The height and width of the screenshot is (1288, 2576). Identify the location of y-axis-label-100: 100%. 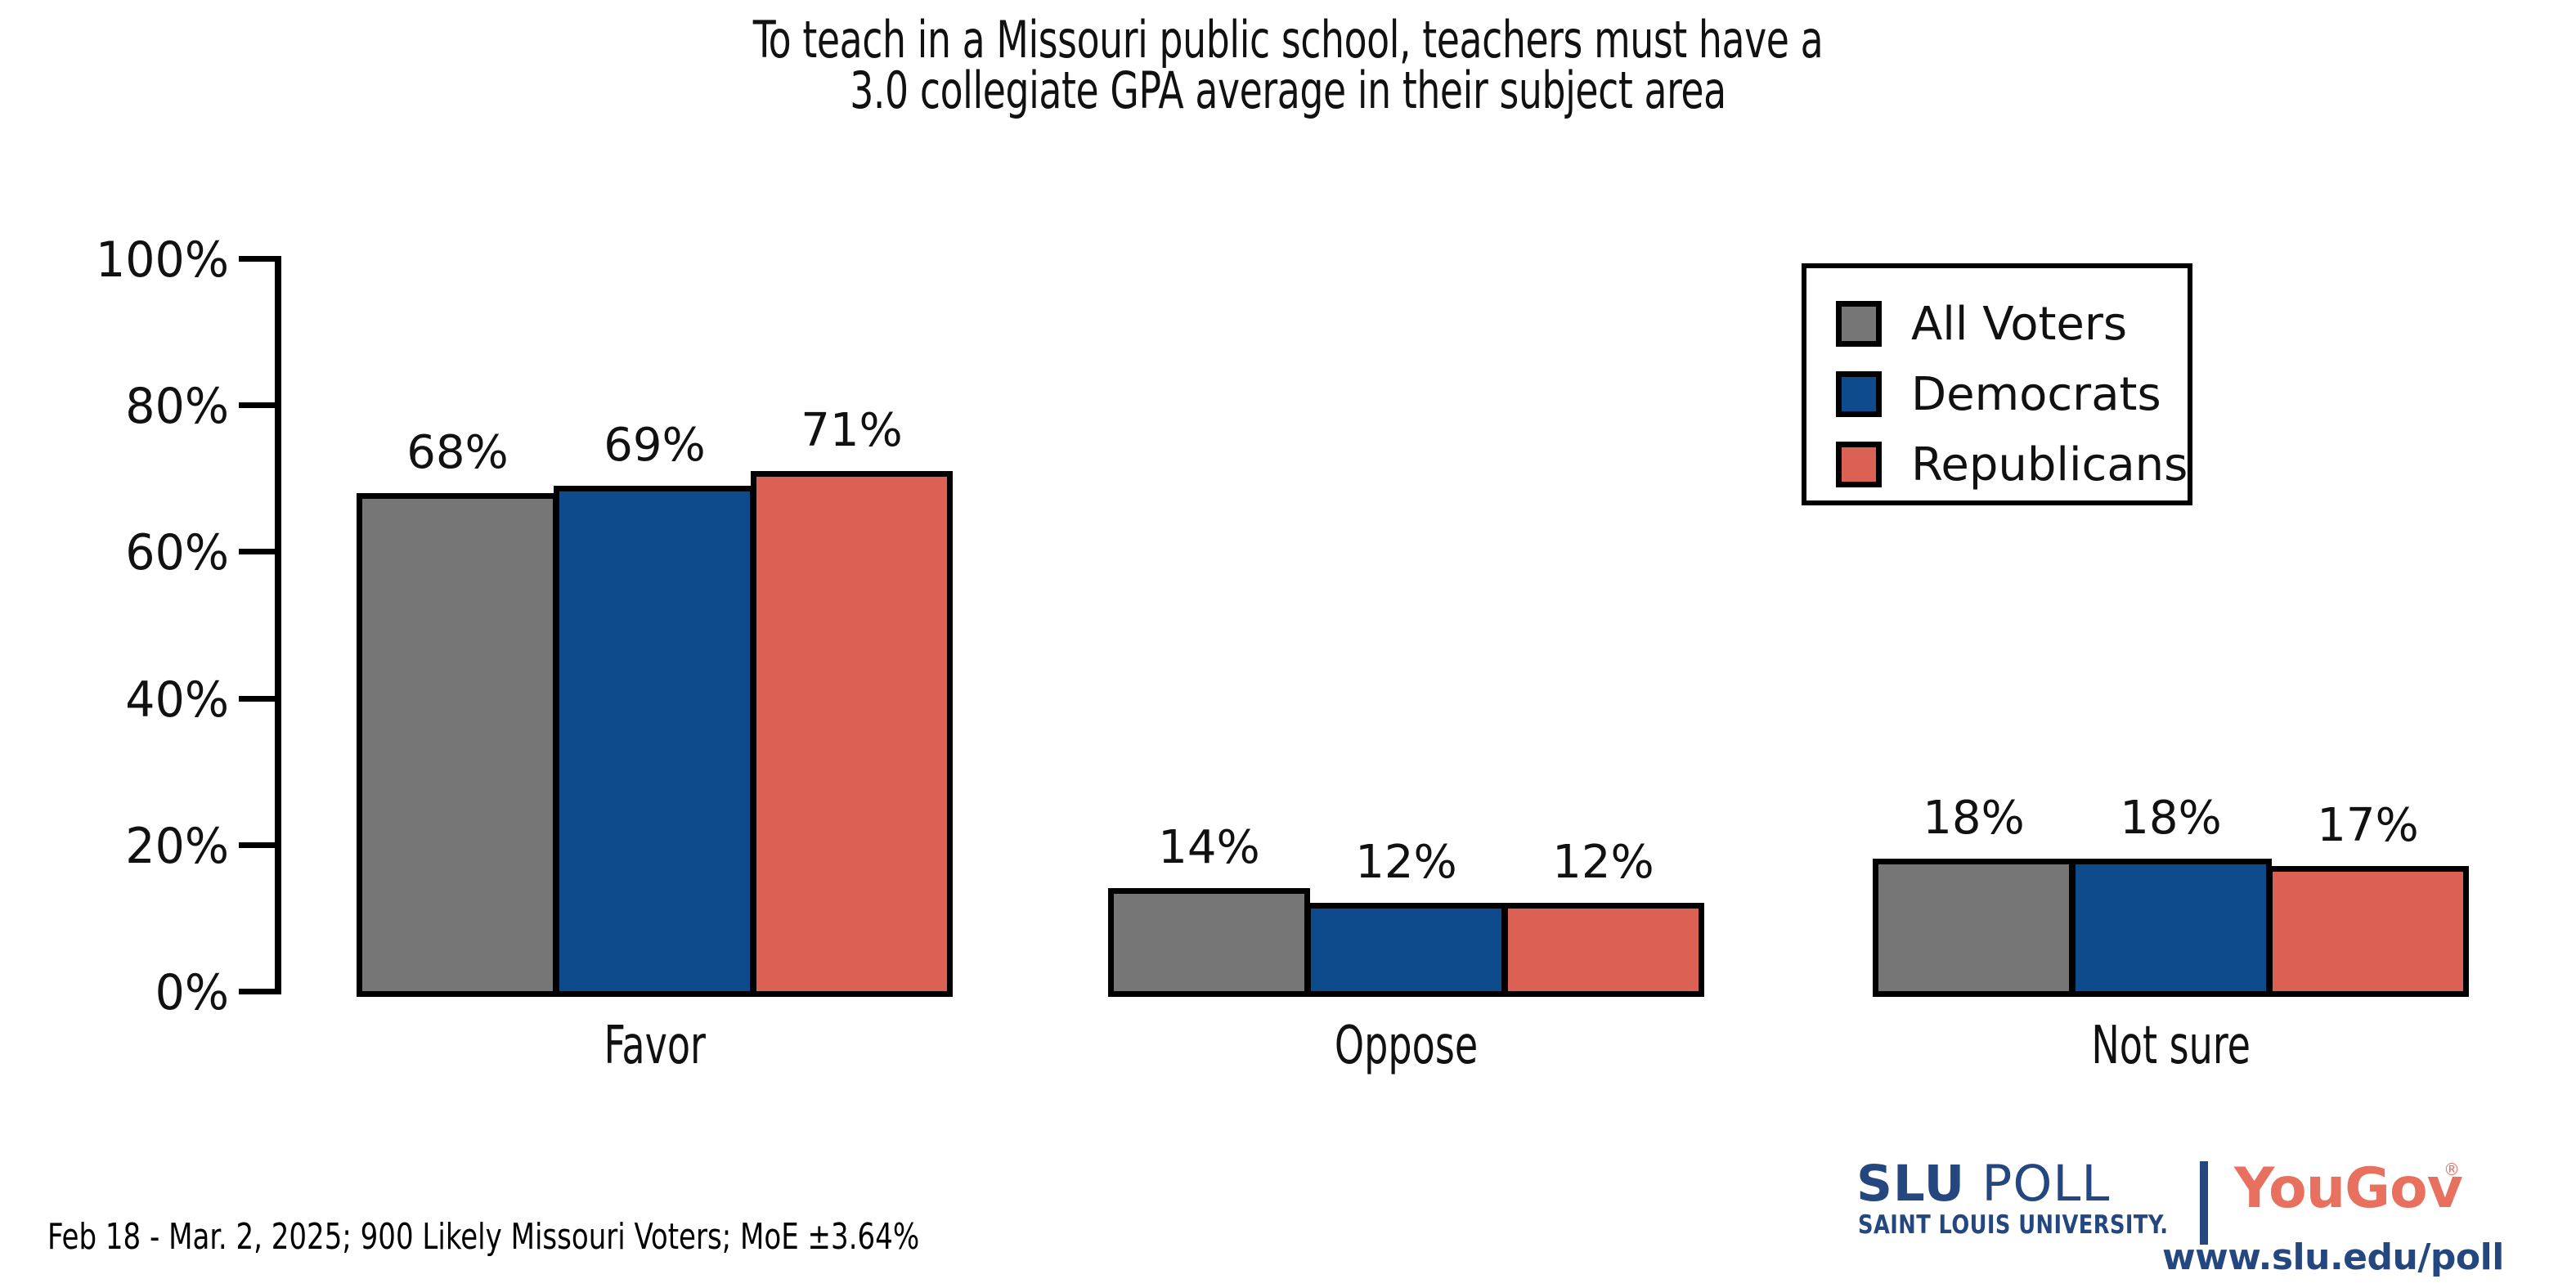
(163, 260).